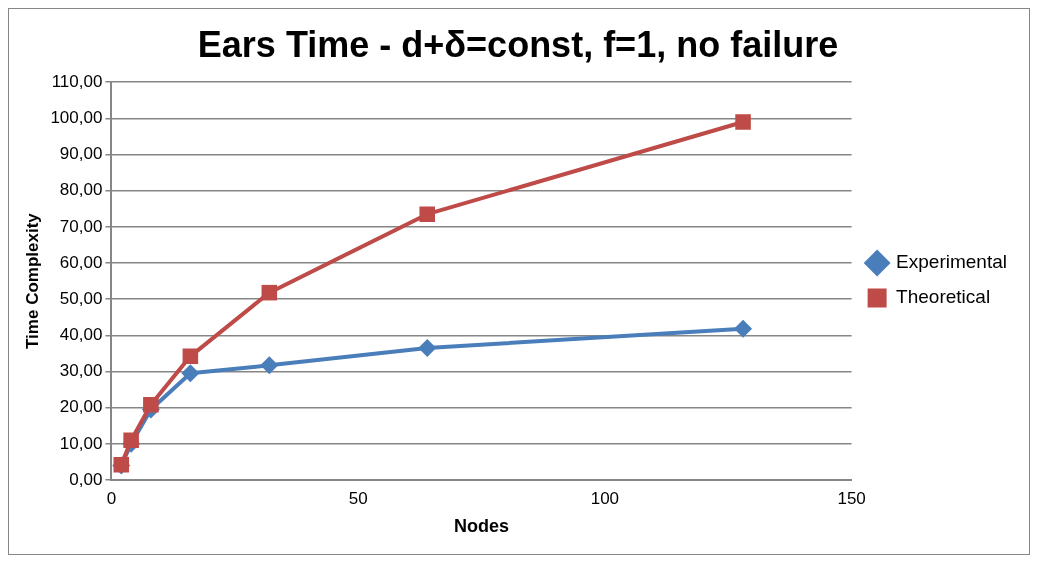  What do you see at coordinates (81, 190) in the screenshot?
I see `y-tick-label: 80,00` at bounding box center [81, 190].